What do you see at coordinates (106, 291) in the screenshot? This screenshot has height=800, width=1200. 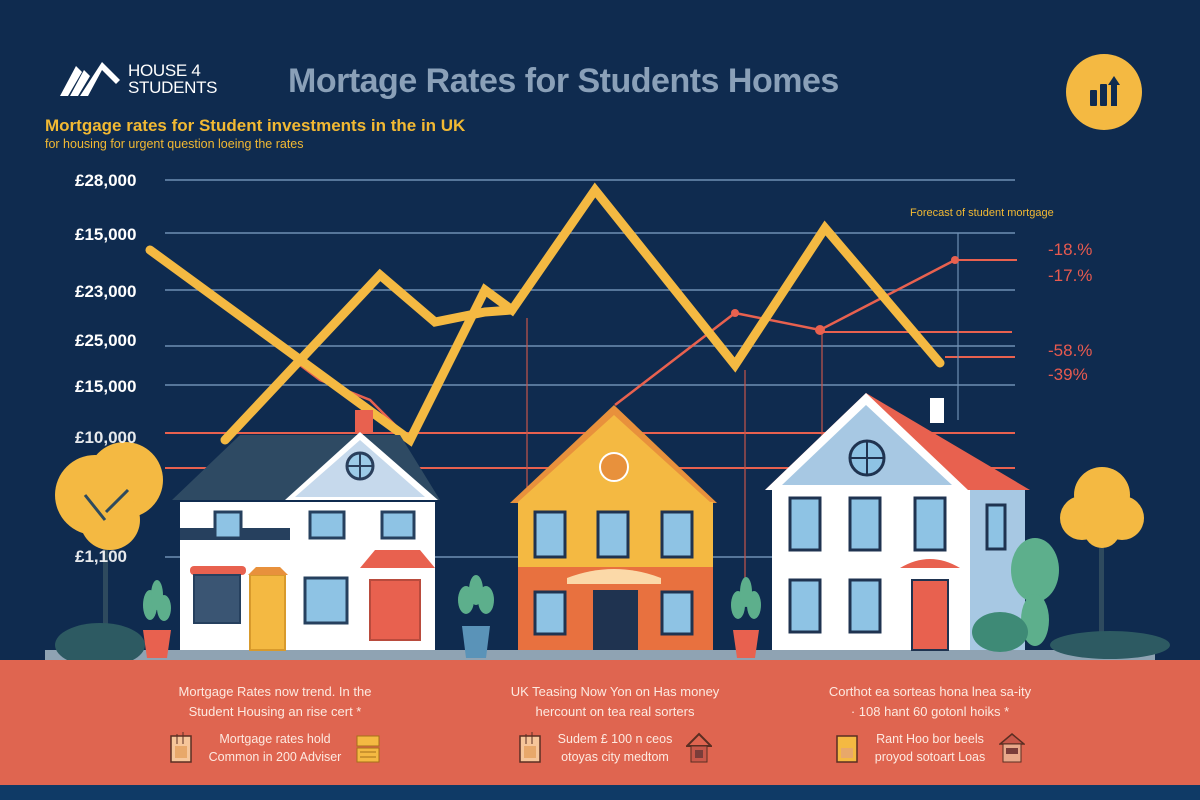 I see `y-tick-label: £23,000` at bounding box center [106, 291].